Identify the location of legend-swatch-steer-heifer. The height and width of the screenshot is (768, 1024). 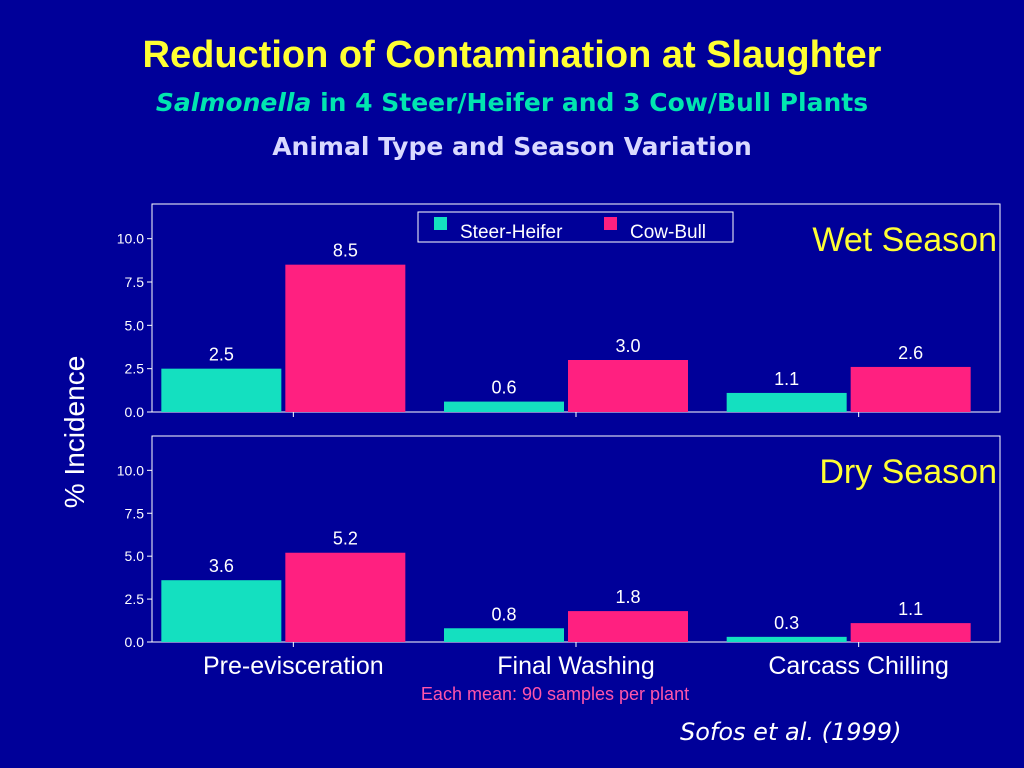
(440, 223).